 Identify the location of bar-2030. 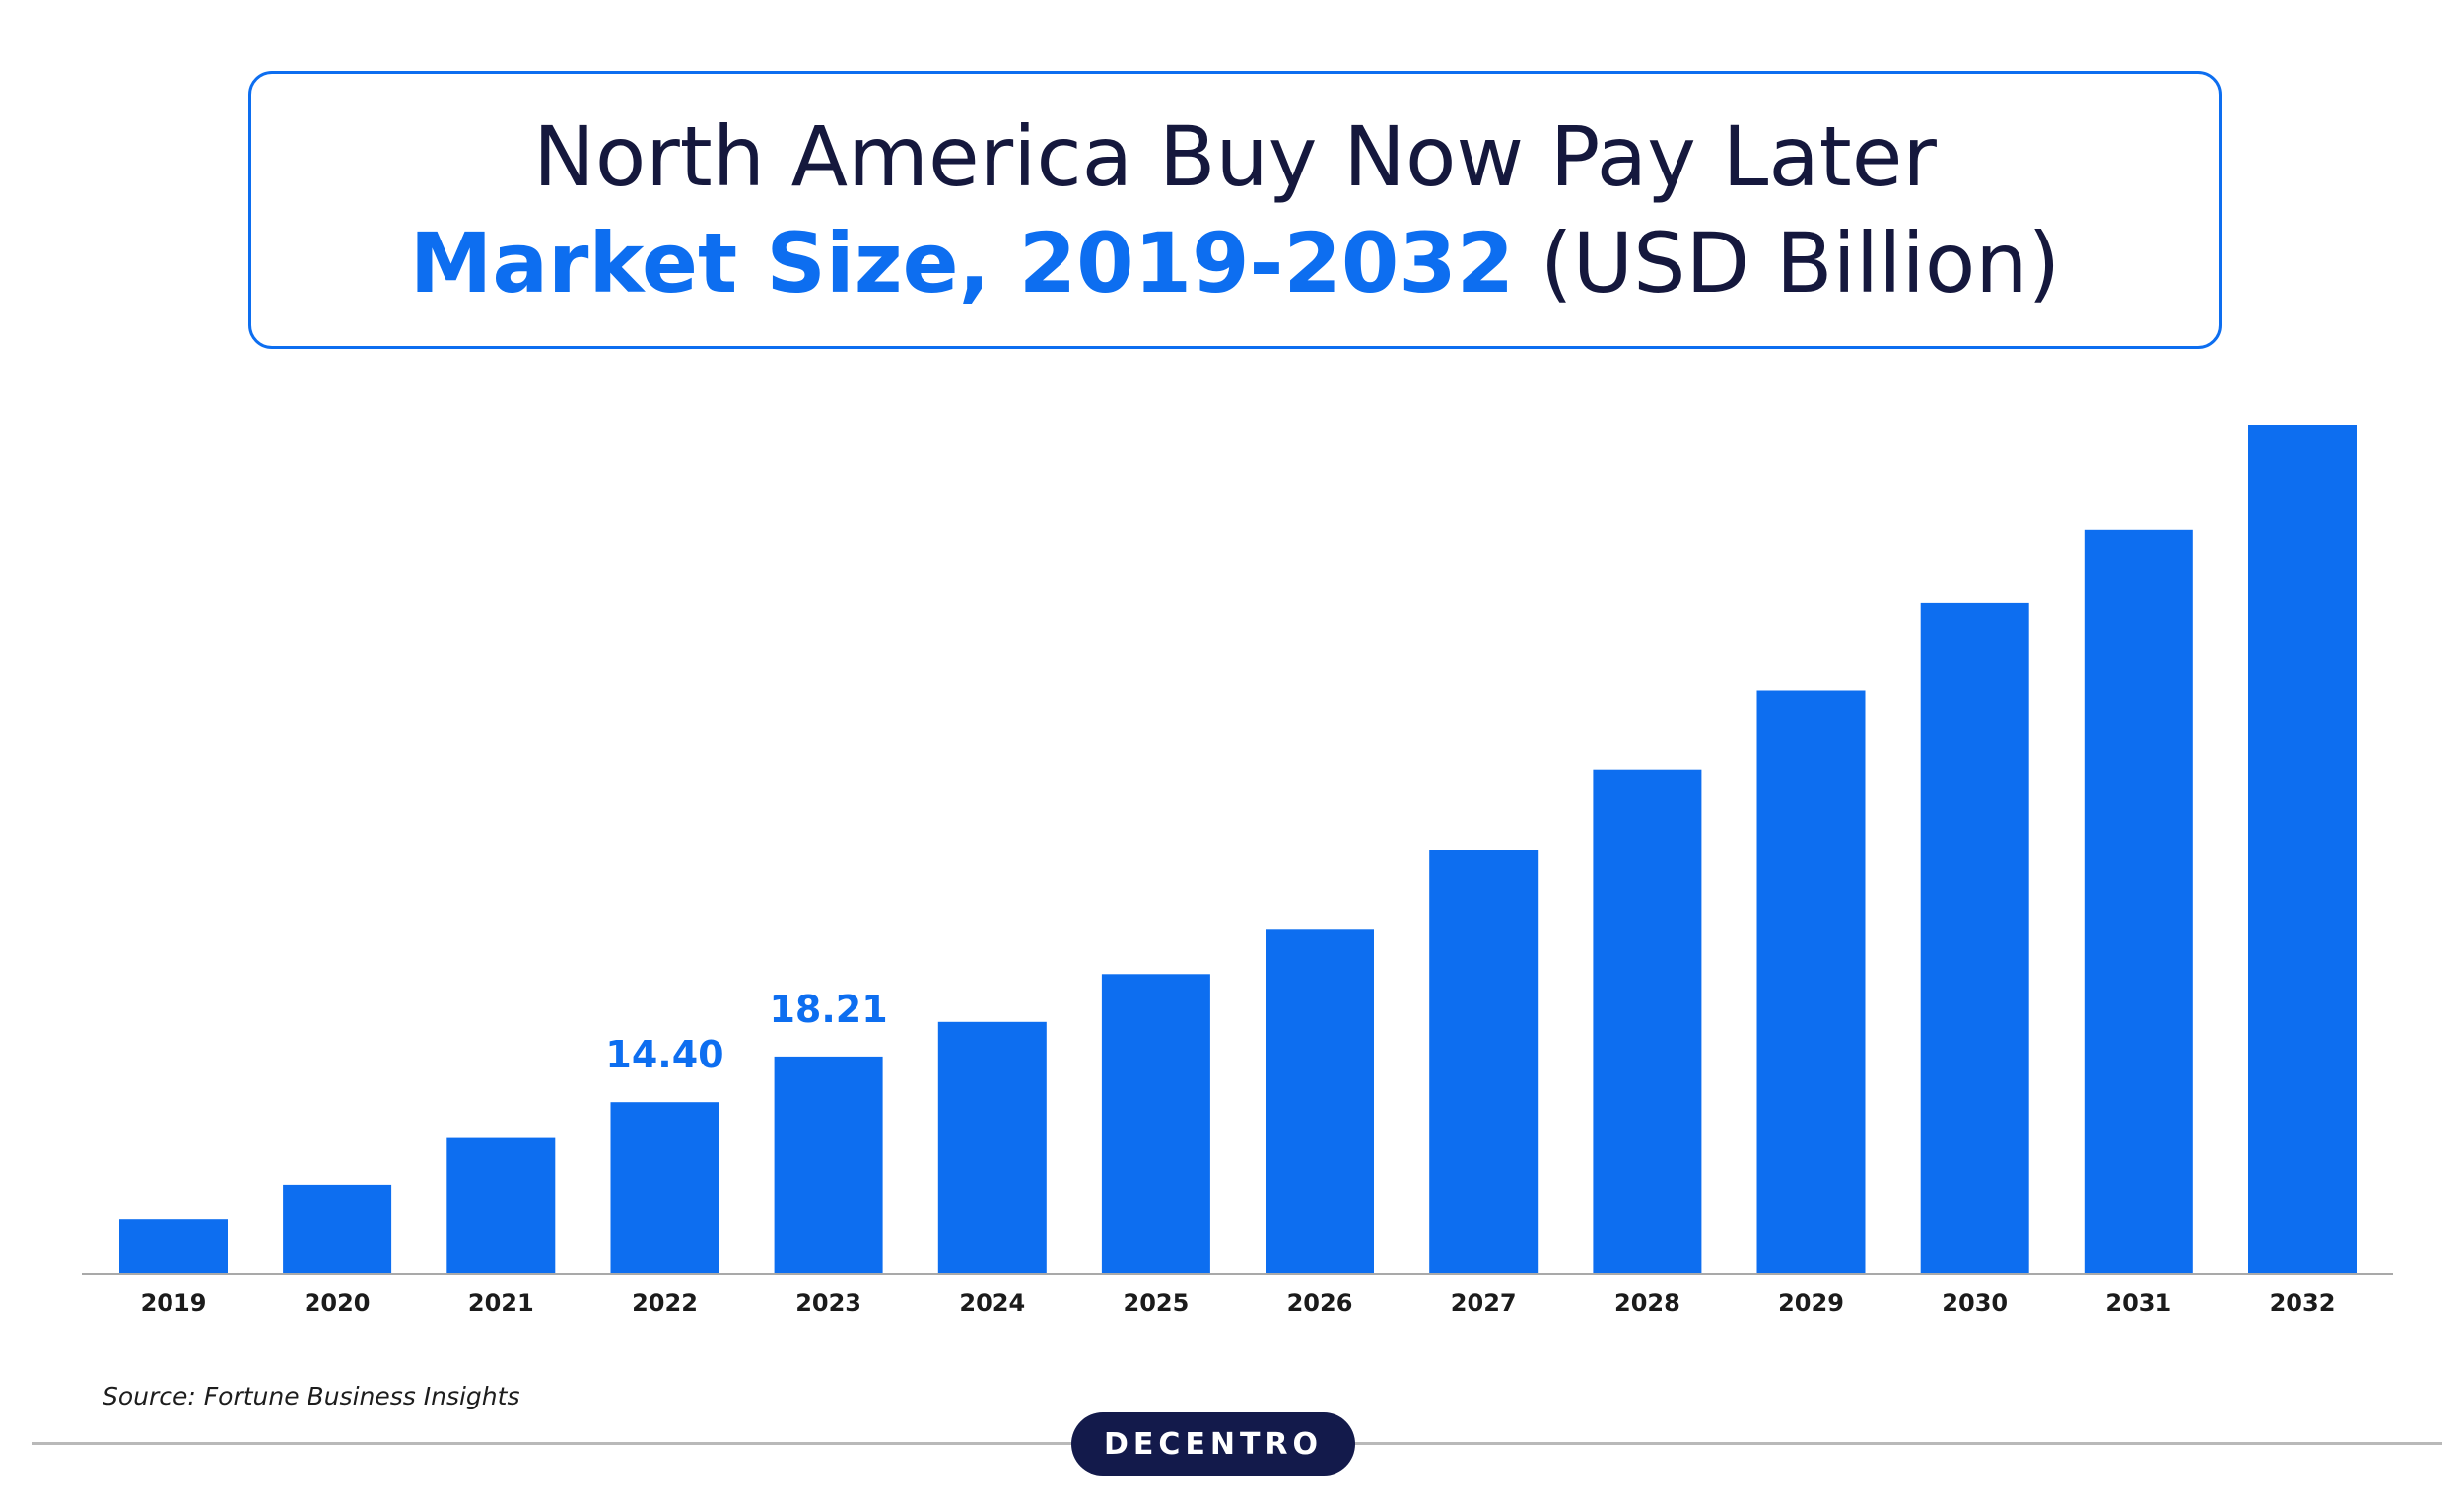
(1974, 938).